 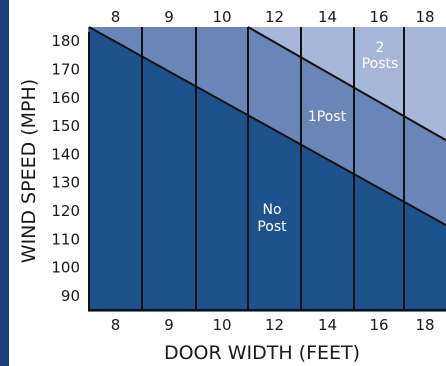 What do you see at coordinates (4, 183) in the screenshot?
I see `left-accent-bar` at bounding box center [4, 183].